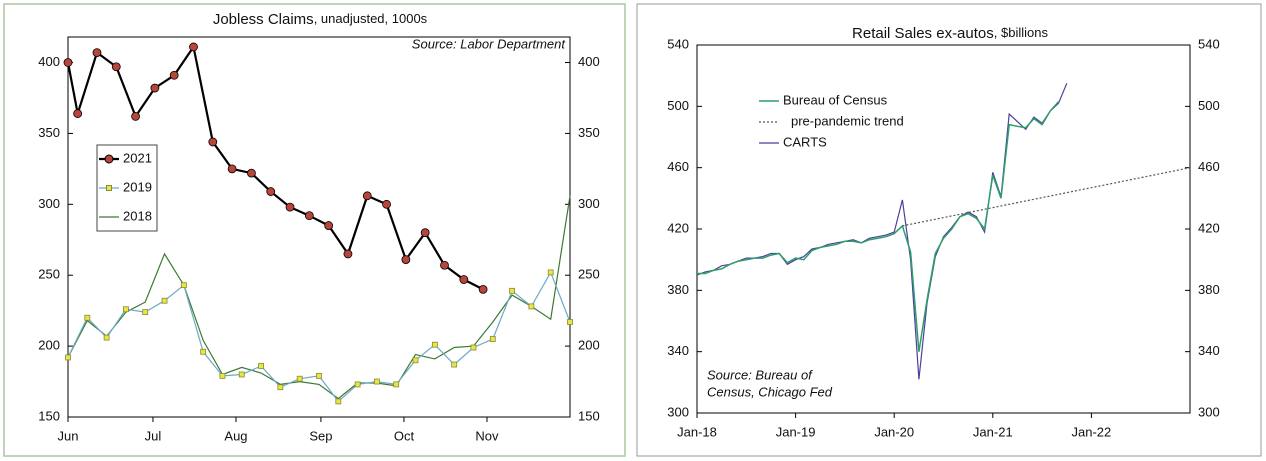  Describe the element at coordinates (263, 19) in the screenshot. I see `title-main: Jobless Claims` at that location.